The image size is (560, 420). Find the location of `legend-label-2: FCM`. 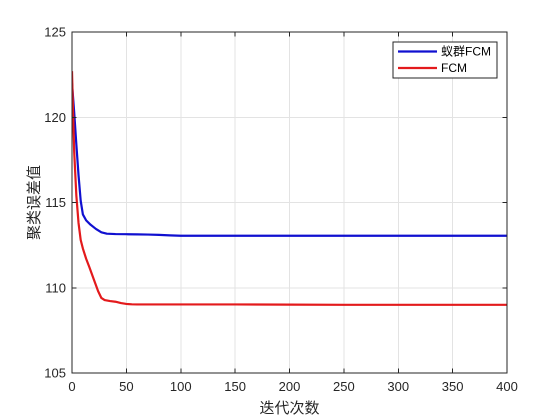

legend-label-2: FCM is located at coordinates (454, 68).